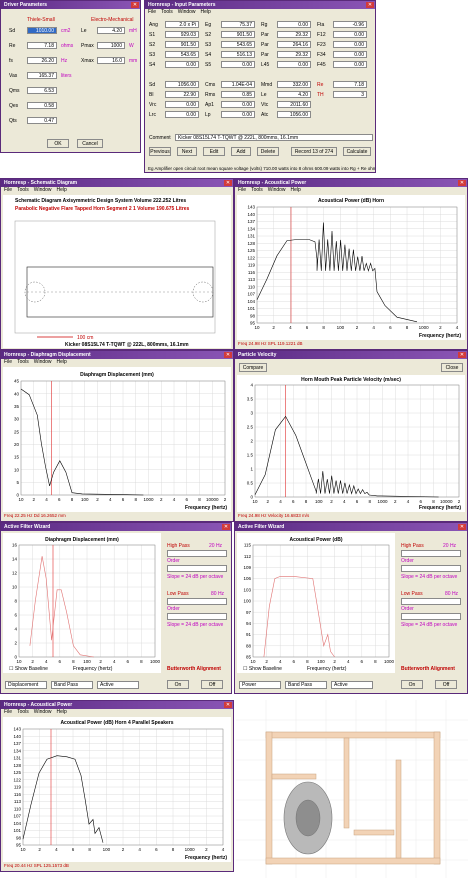 The width and height of the screenshot is (468, 878). What do you see at coordinates (294, 94) in the screenshot?
I see `input-value: 4.20` at bounding box center [294, 94].